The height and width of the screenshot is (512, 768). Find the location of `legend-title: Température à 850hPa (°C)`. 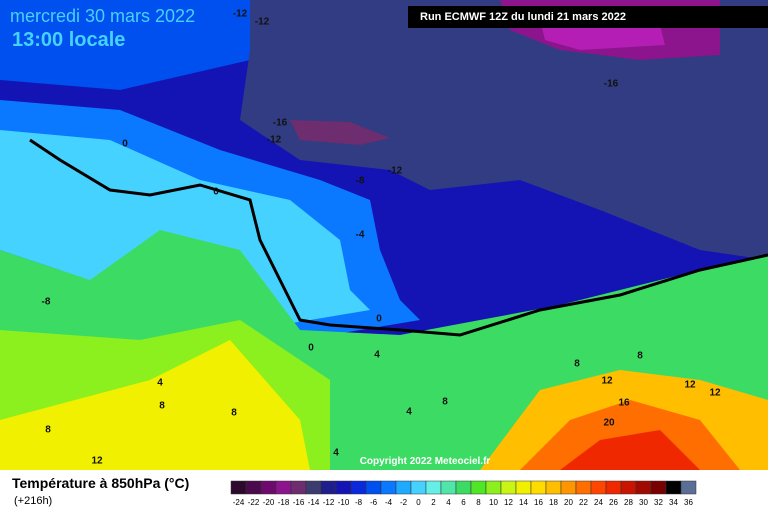

legend-title: Température à 850hPa (°C) is located at coordinates (100, 483).